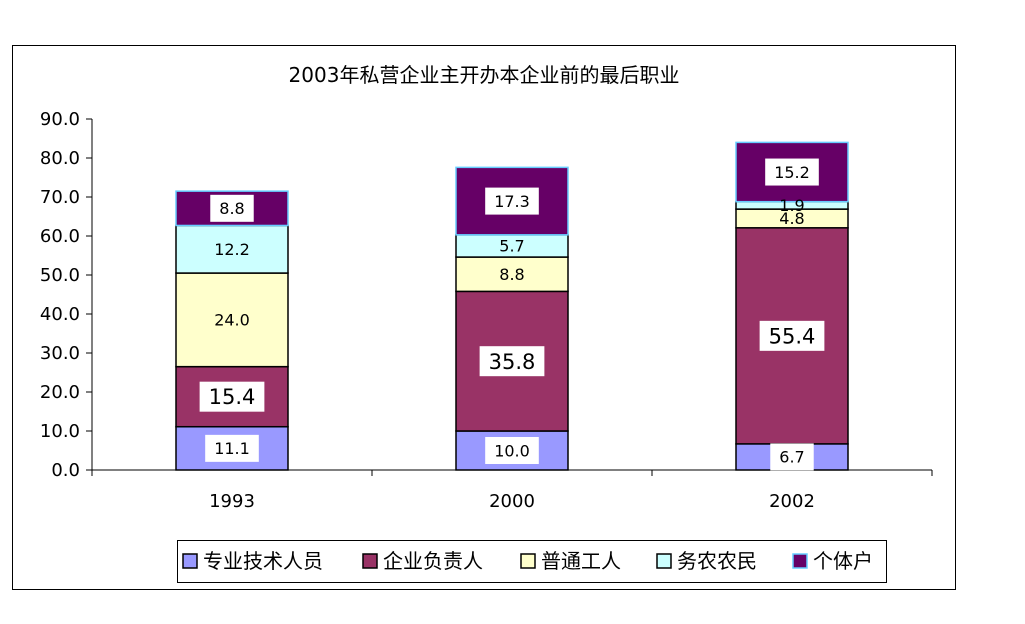 The image size is (1025, 624). What do you see at coordinates (581, 561) in the screenshot?
I see `legend-label: 普通工人` at bounding box center [581, 561].